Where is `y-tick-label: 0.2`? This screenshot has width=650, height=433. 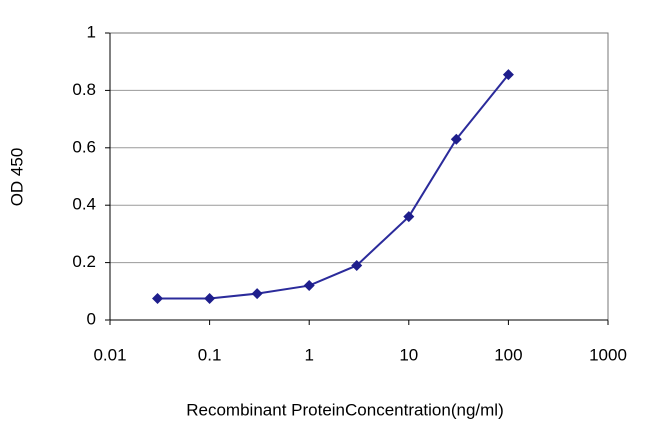 y-tick-label: 0.2 is located at coordinates (84, 261).